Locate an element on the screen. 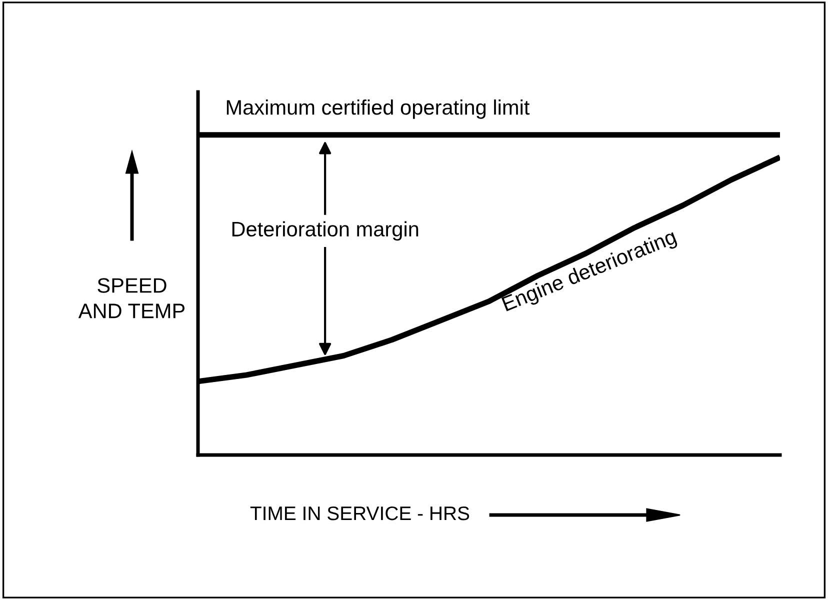 The image size is (828, 600). annotation: Deterioration margin is located at coordinates (325, 231).